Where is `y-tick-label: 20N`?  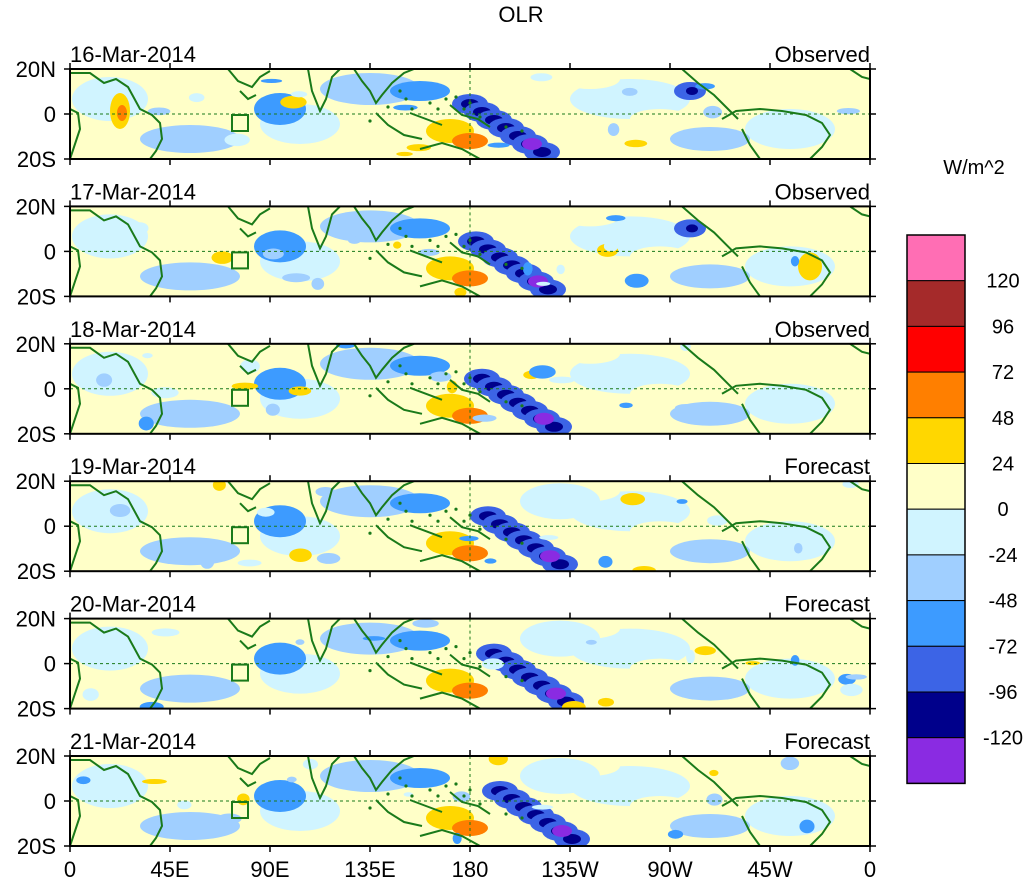 y-tick-label: 20N is located at coordinates (36, 481).